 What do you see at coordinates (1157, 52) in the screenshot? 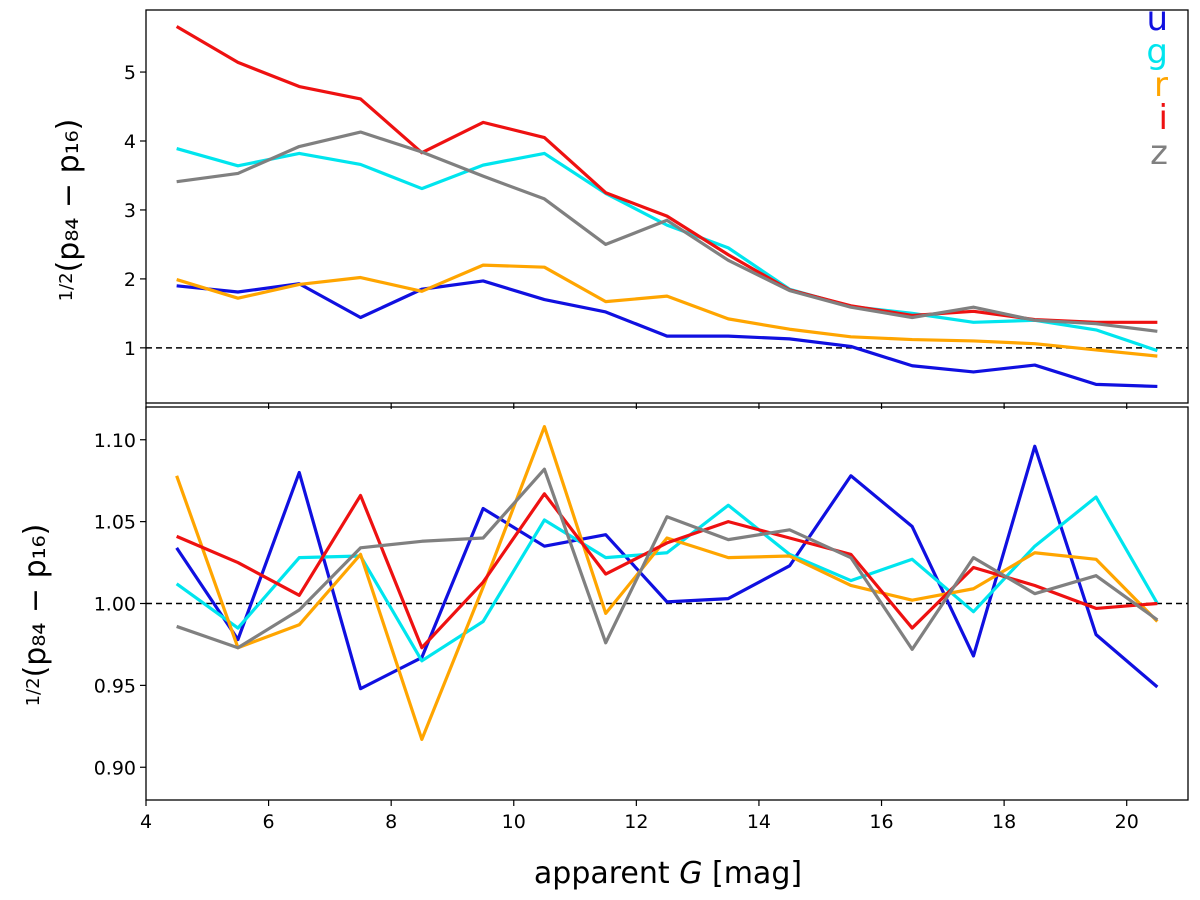
I see `legend-entry-g: g` at bounding box center [1157, 52].